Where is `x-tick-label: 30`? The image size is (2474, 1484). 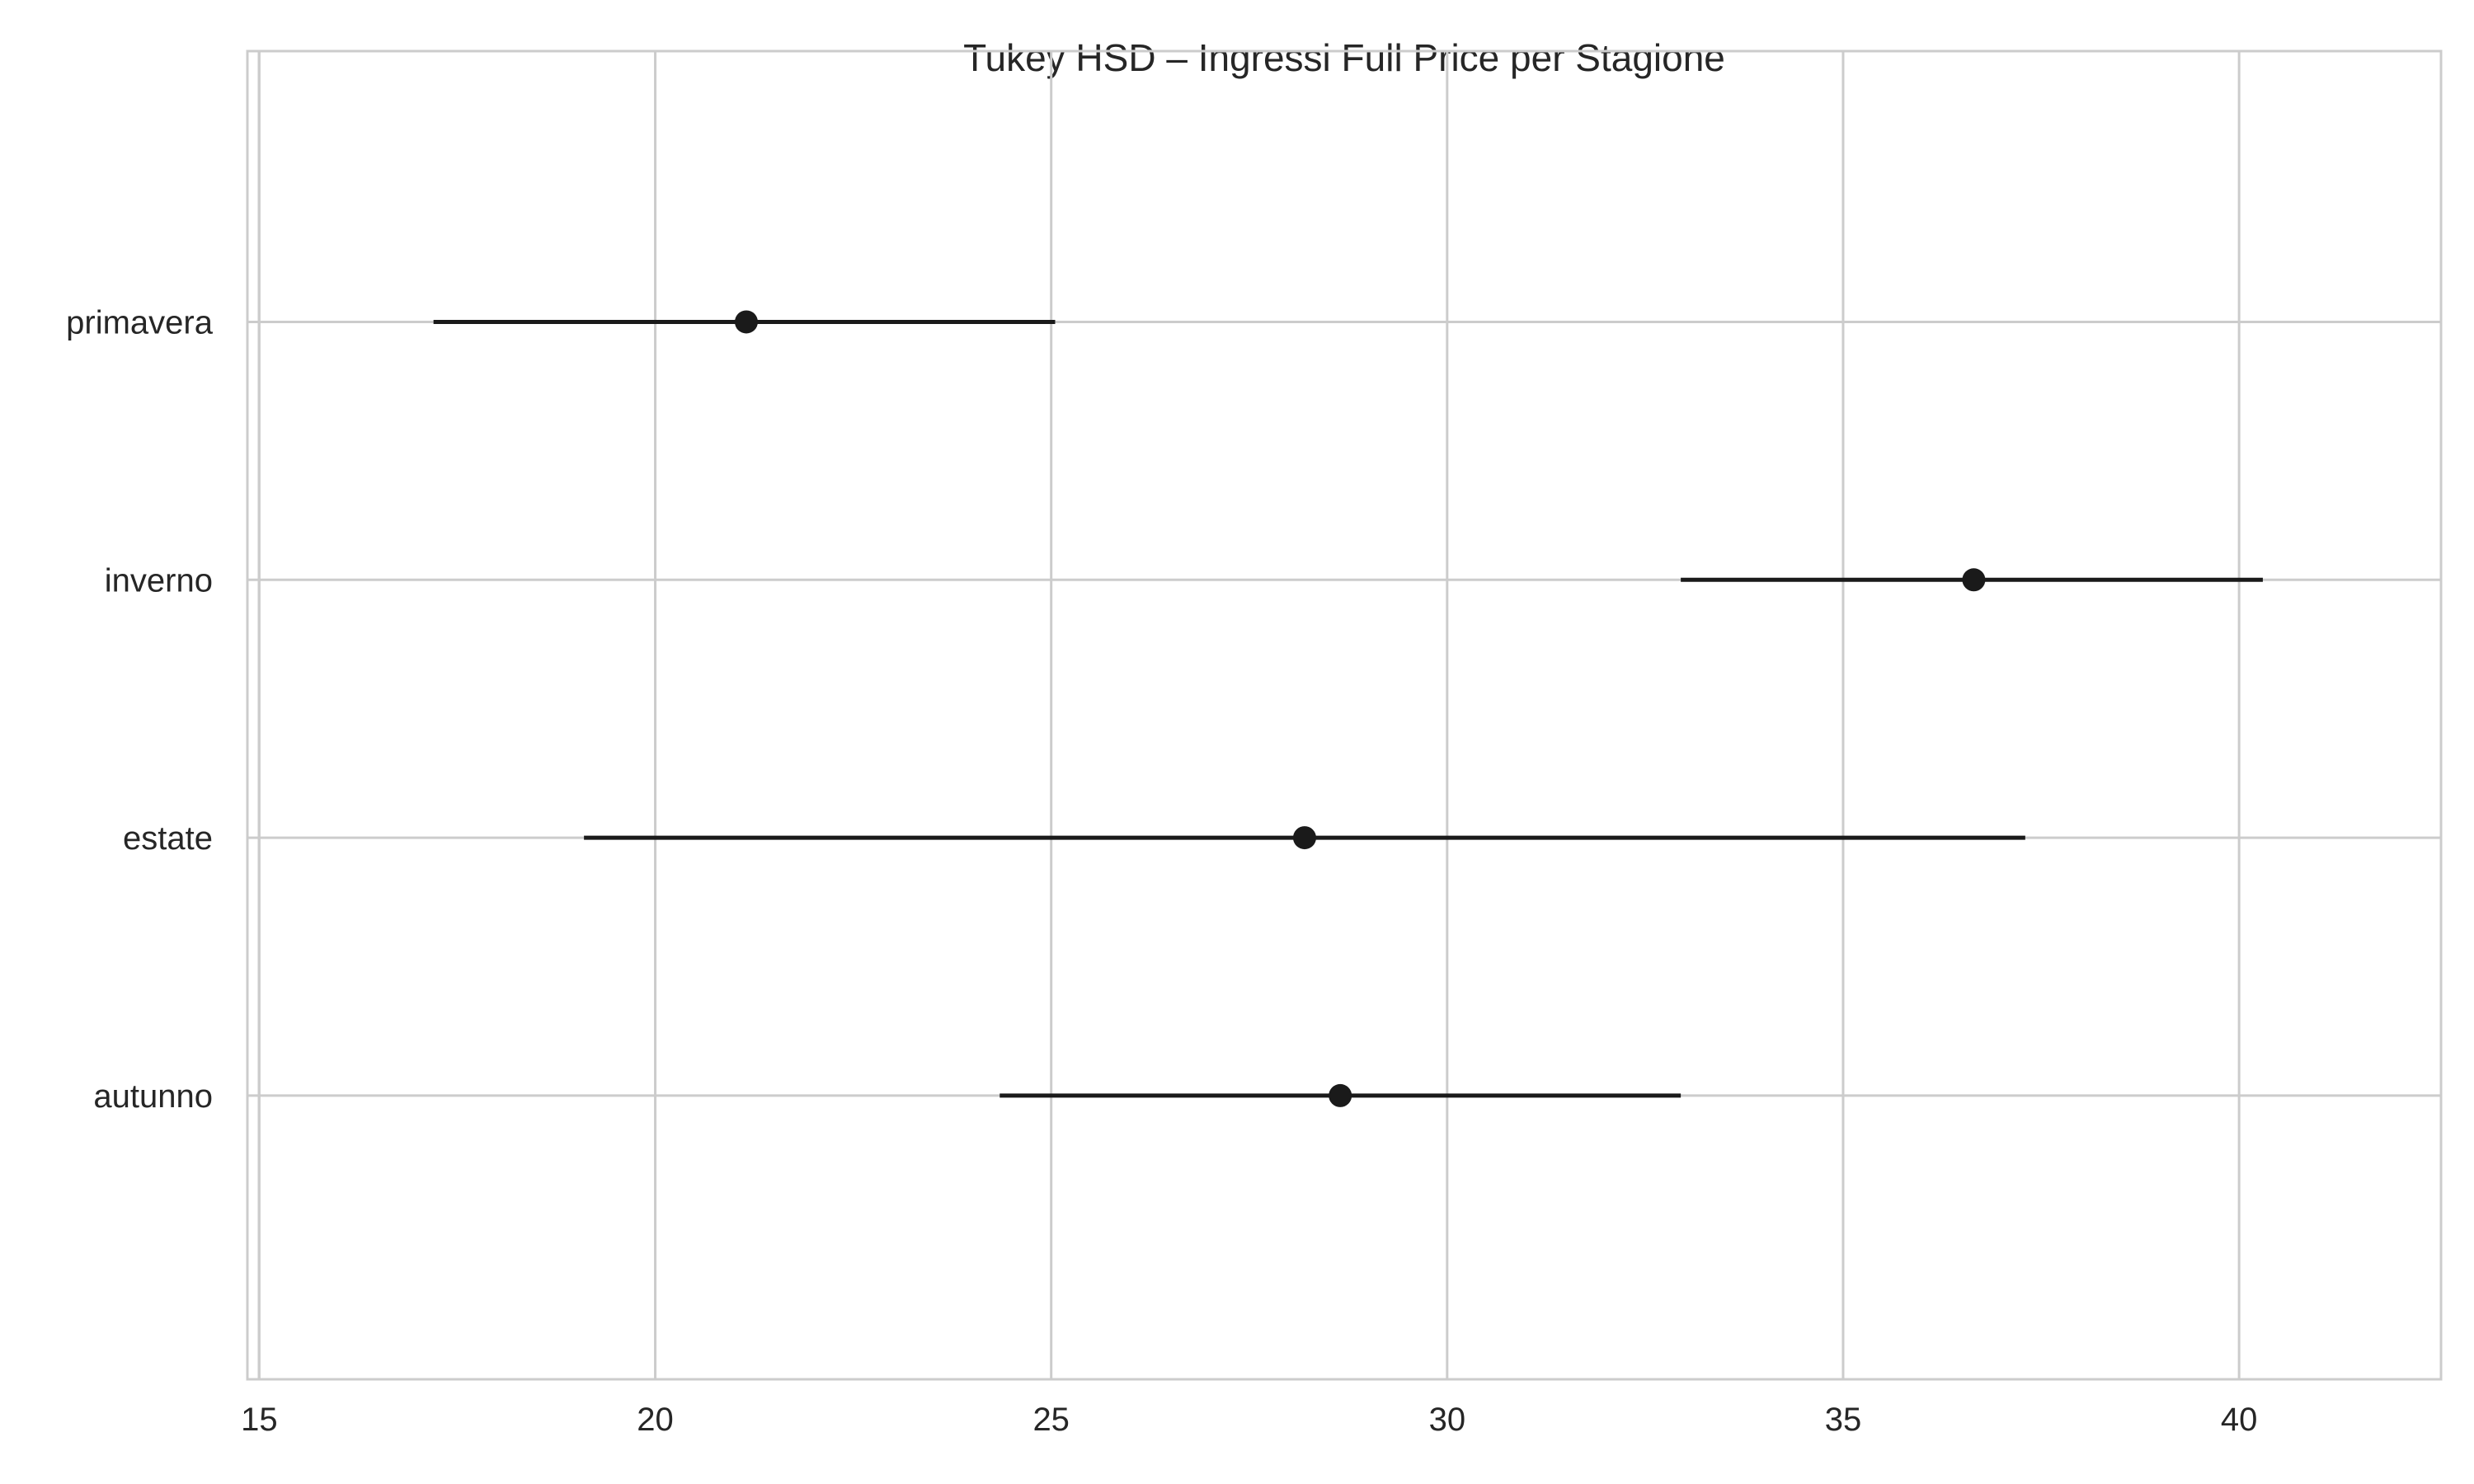
x-tick-label: 30 is located at coordinates (1447, 1420).